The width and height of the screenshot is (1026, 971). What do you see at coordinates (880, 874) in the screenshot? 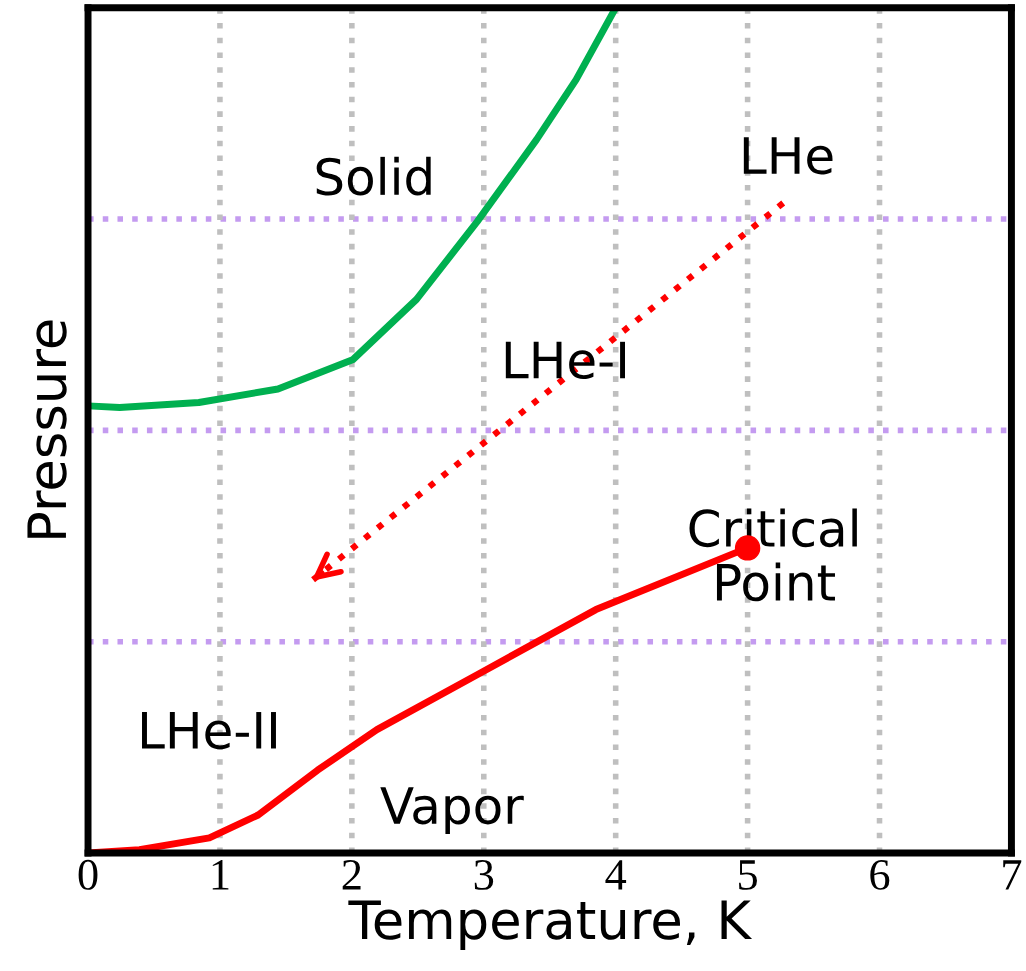
I see `x-tick-label: 6` at bounding box center [880, 874].